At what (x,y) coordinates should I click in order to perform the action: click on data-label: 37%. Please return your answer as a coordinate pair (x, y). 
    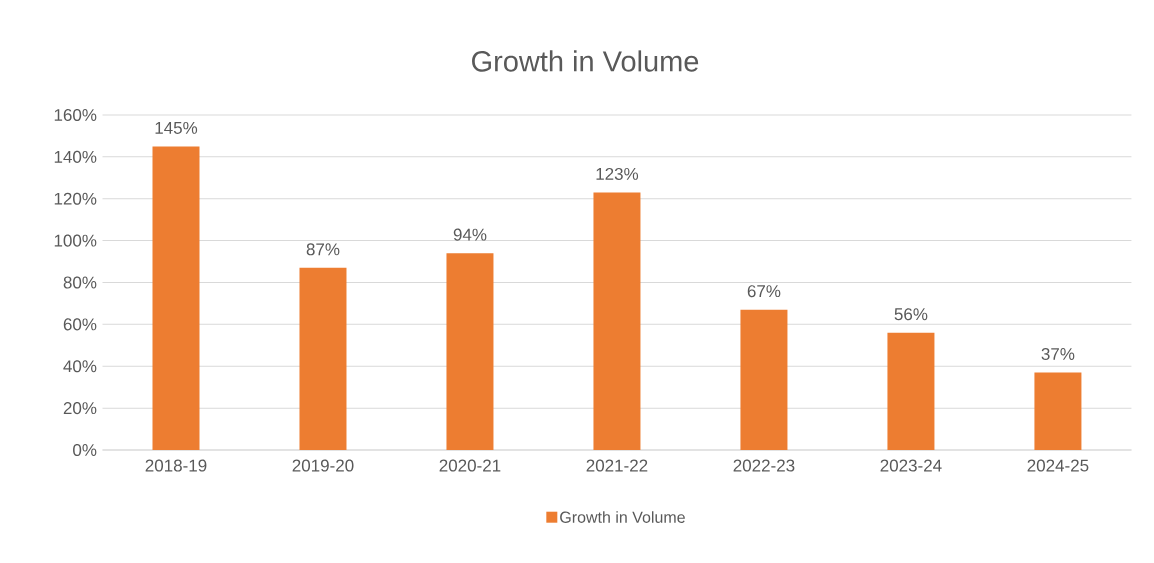
    Looking at the image, I should click on (1058, 354).